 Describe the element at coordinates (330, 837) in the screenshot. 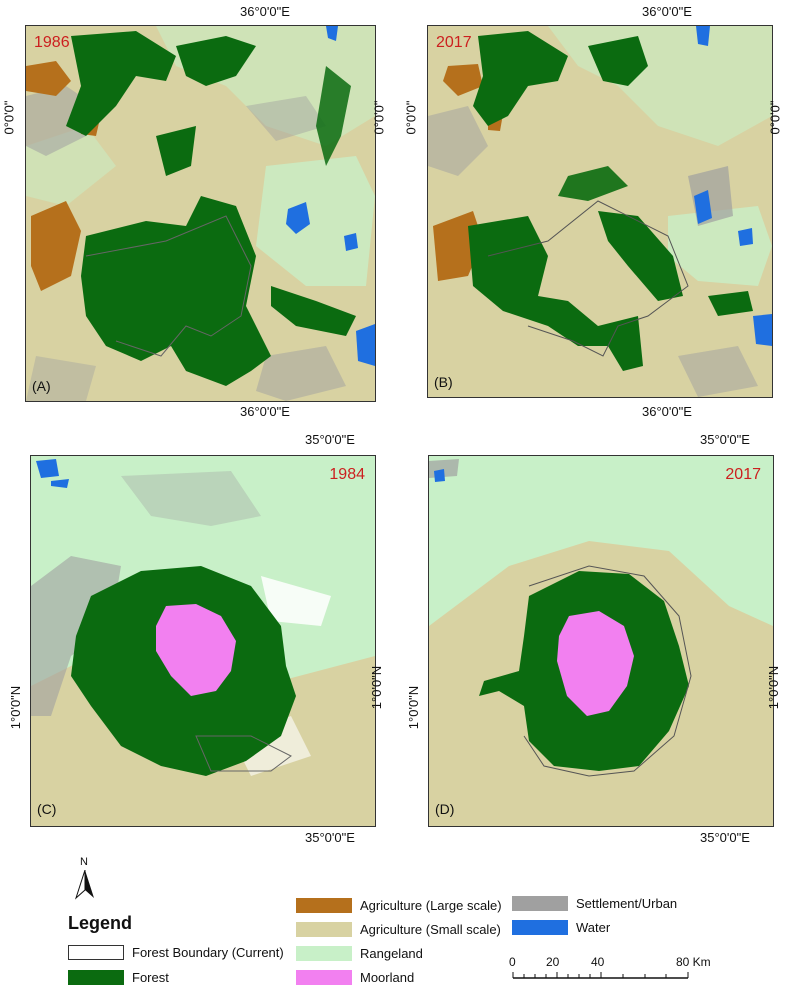

I see `coord-bottom-c: 35°0'0"E` at that location.